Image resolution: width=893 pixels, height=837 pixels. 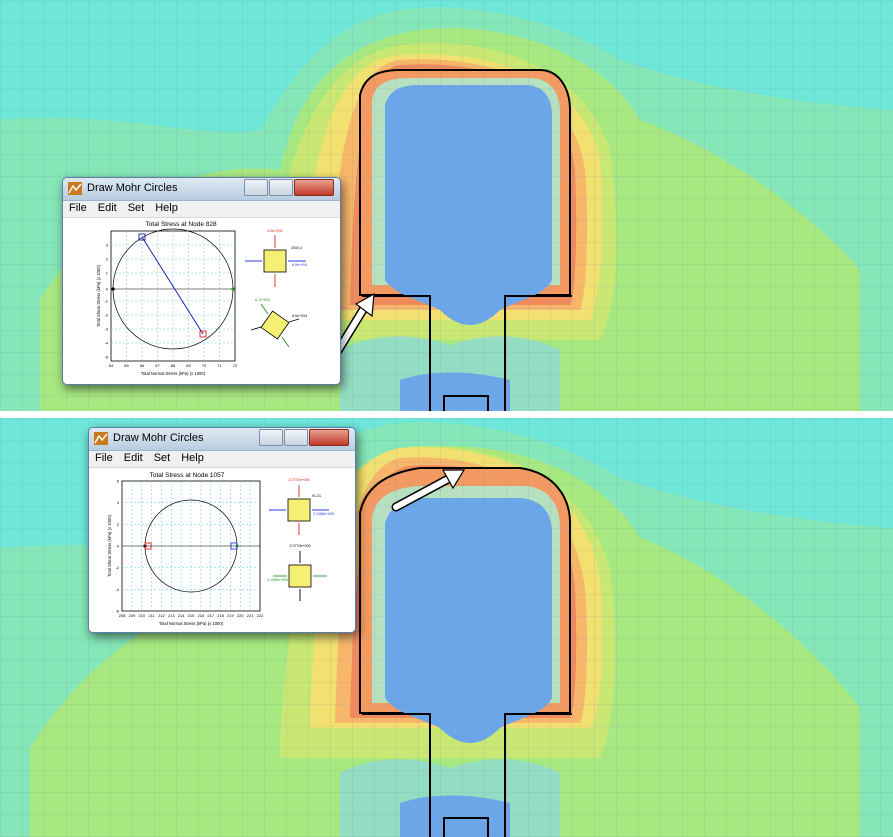 I want to click on rotated-value-b: 6.6e+004, so click(x=299, y=316).